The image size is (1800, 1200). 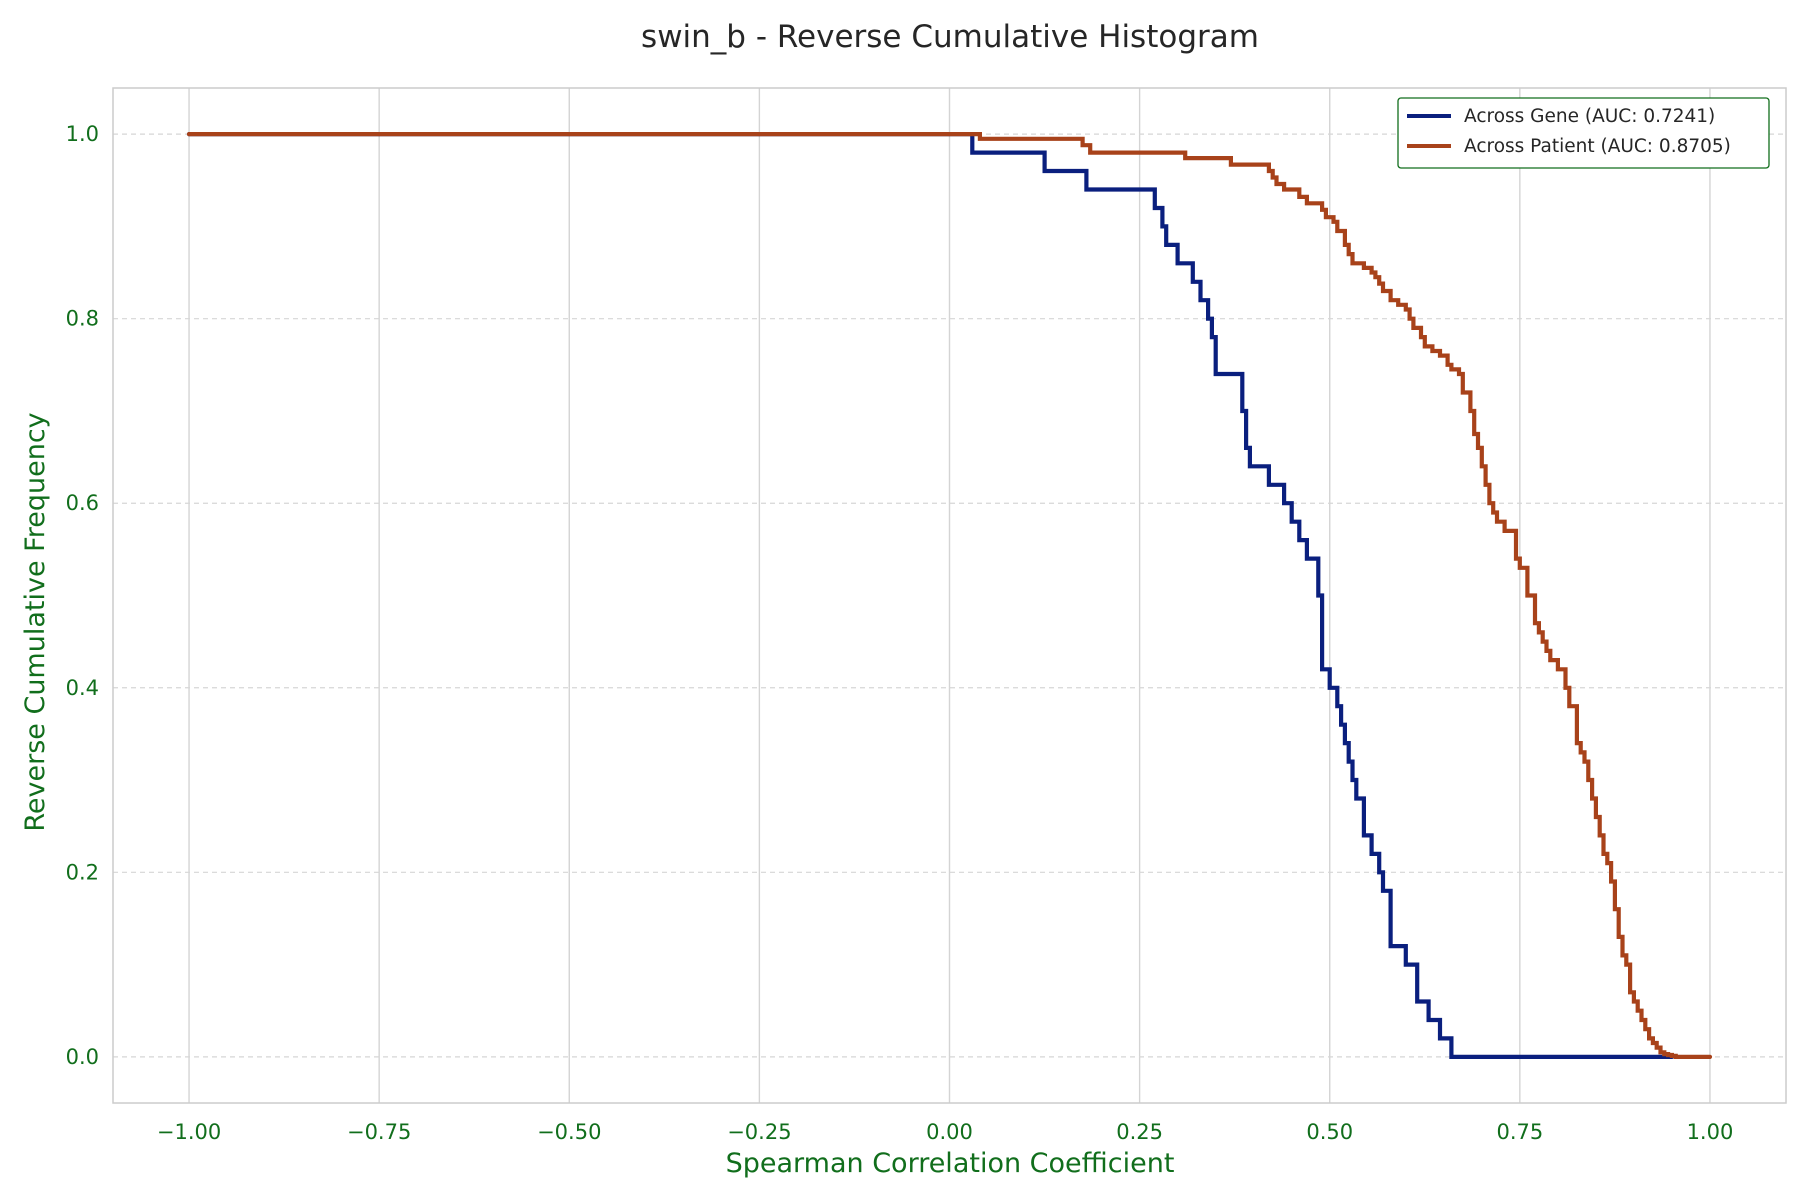 What do you see at coordinates (82, 1057) in the screenshot?
I see `y-tick-label: 0.0` at bounding box center [82, 1057].